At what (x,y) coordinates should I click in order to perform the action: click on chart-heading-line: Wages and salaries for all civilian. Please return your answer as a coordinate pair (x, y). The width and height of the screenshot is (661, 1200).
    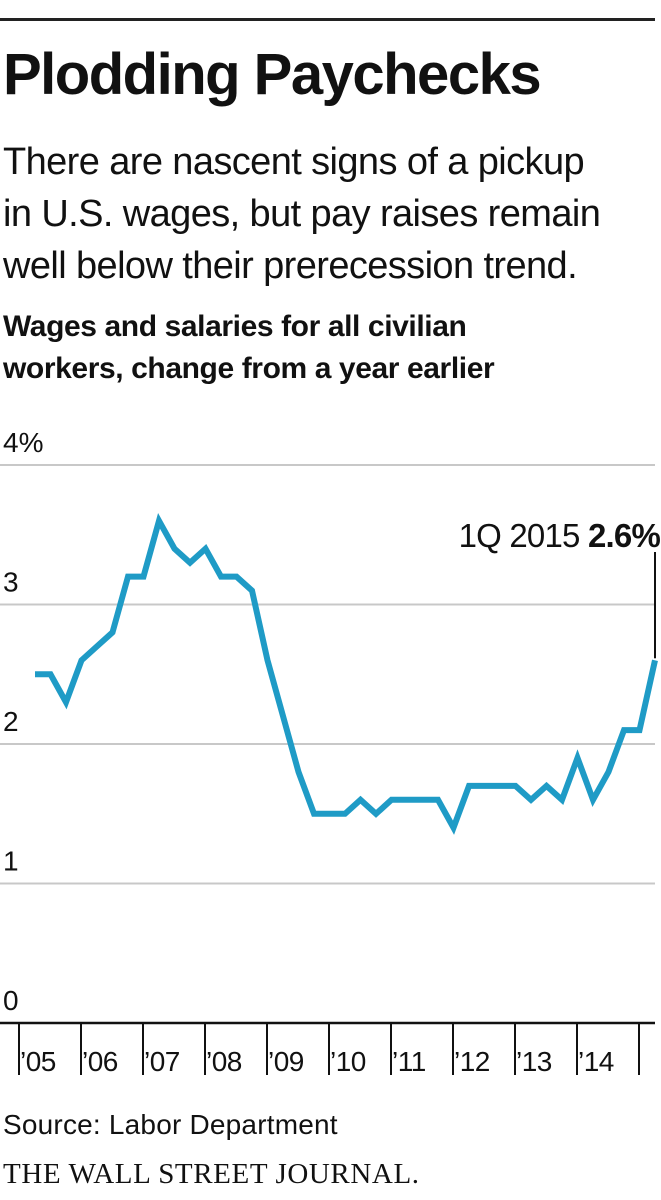
    Looking at the image, I should click on (235, 326).